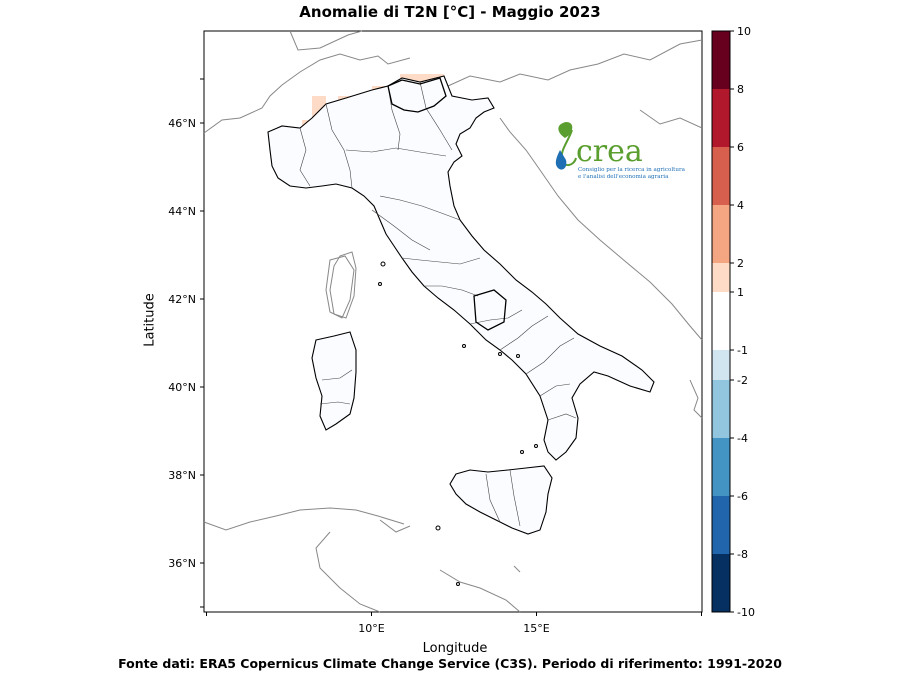  I want to click on colorbar-labels: 10 8 6 4 2 1 -1 -2 -4 -6 -8 -10, so click(742, 322).